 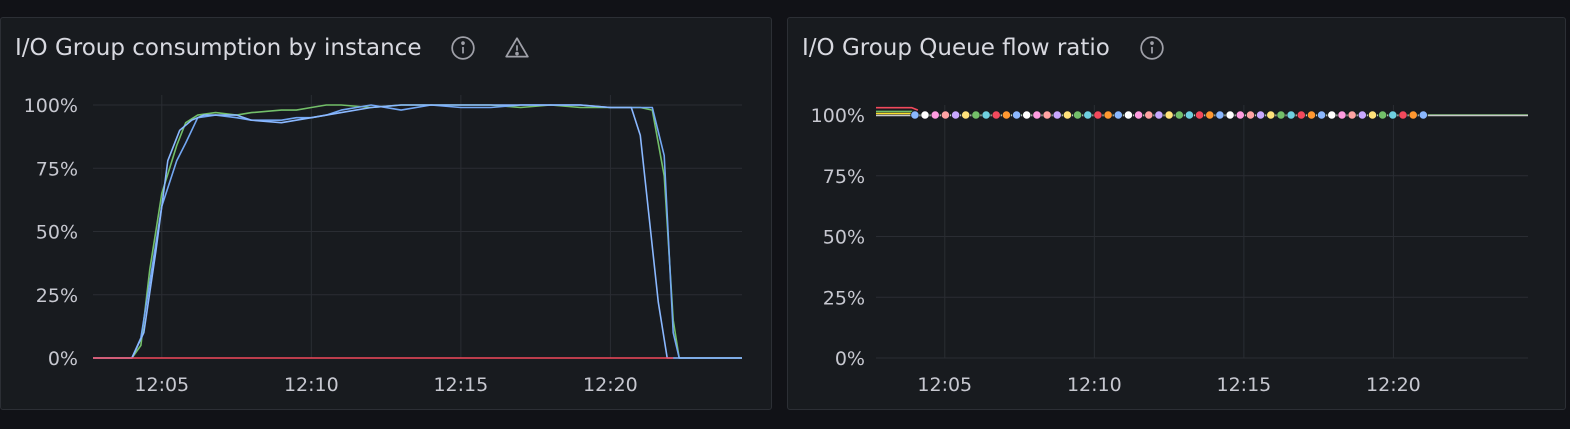 I want to click on panel-title: I/O Group consumption by instance, so click(x=218, y=48).